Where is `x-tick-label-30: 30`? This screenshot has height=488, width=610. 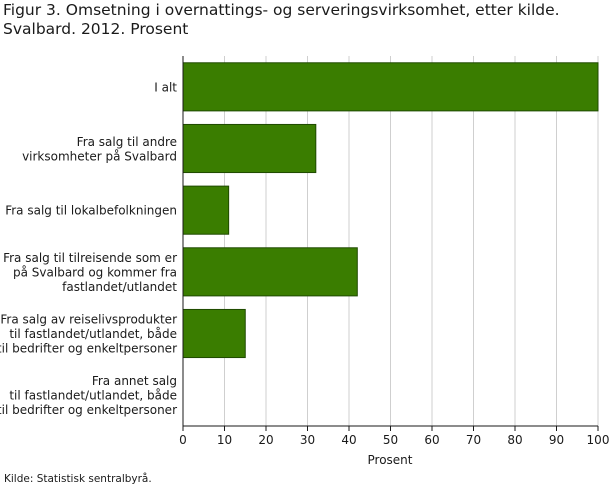 x-tick-label-30: 30 is located at coordinates (307, 440).